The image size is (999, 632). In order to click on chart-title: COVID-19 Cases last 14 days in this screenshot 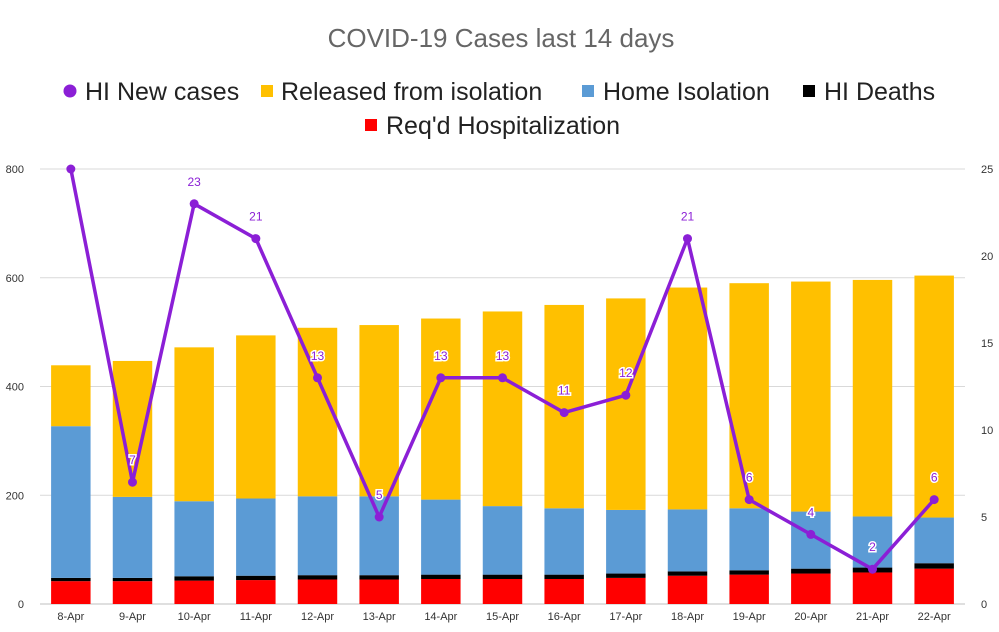, I will do `click(501, 38)`.